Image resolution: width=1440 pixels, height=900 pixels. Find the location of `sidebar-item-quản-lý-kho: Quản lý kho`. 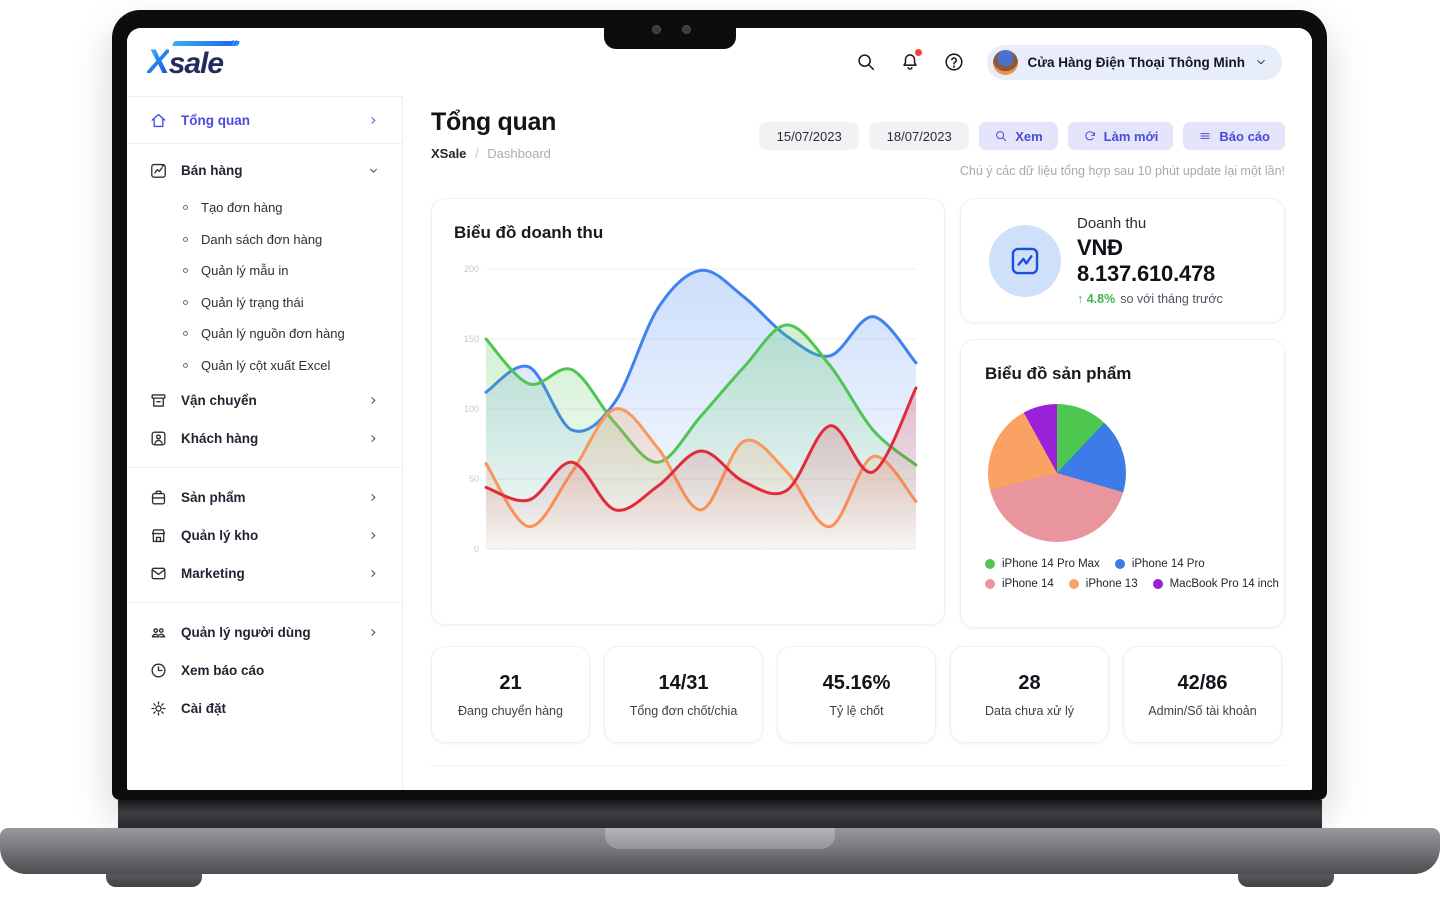

sidebar-item-quản-lý-kho: Quản lý kho is located at coordinates (264, 535).